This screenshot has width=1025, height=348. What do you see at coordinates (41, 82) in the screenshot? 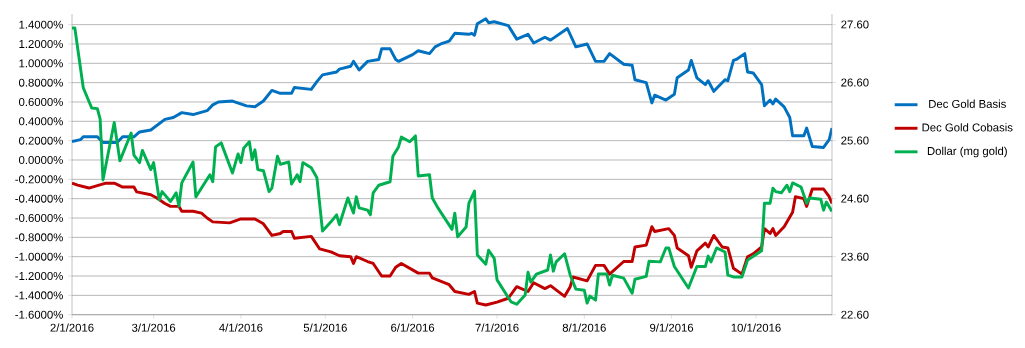
I see `y-tick-label: 0.8000%` at bounding box center [41, 82].